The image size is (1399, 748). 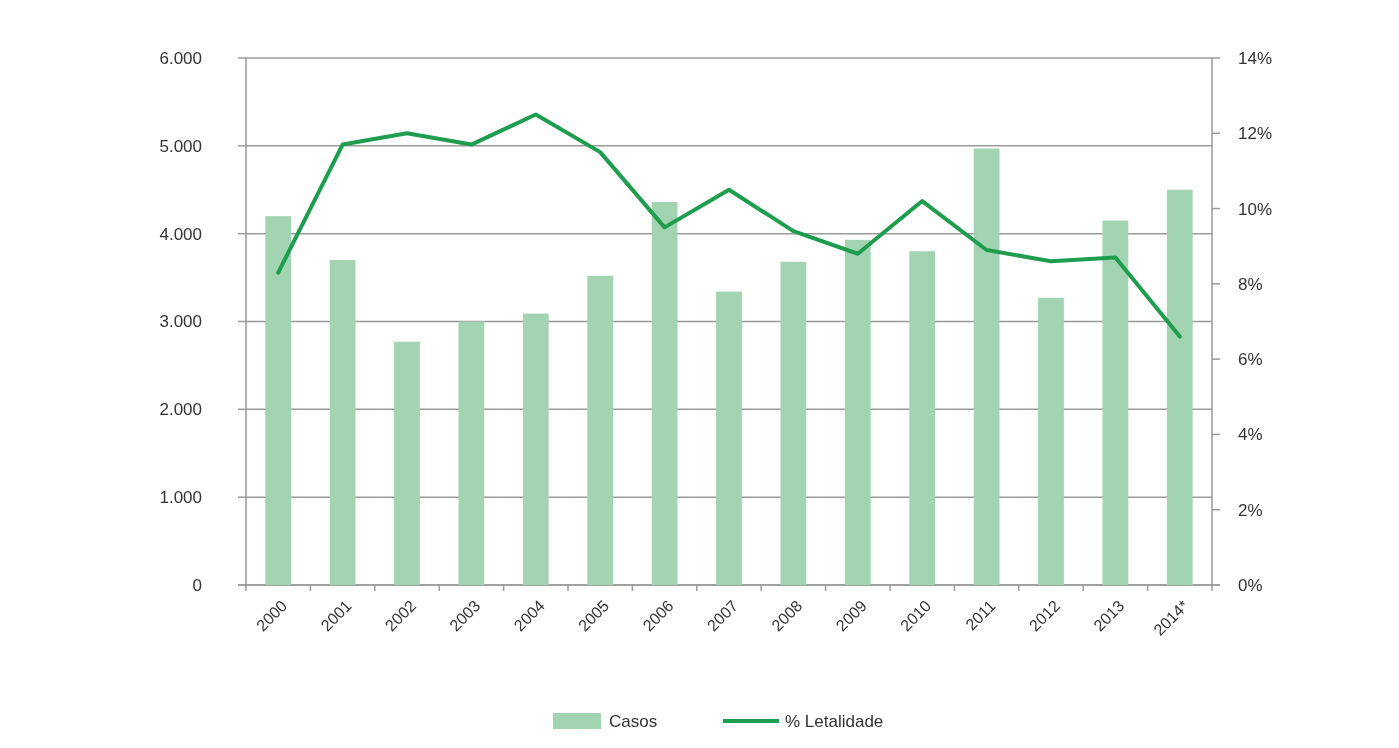 What do you see at coordinates (834, 721) in the screenshot?
I see `legend-label: % Letalidade` at bounding box center [834, 721].